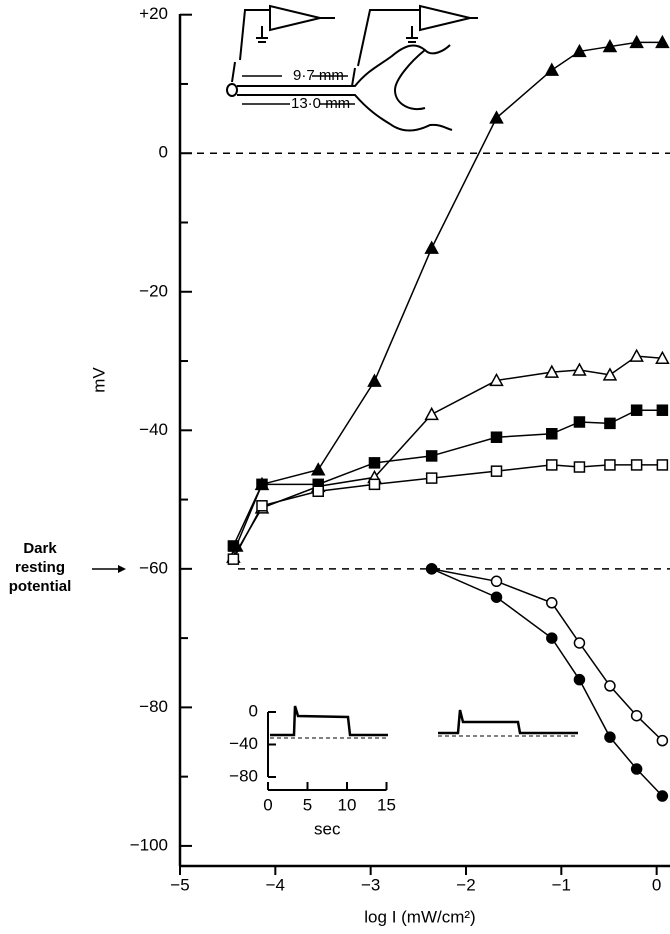 The width and height of the screenshot is (670, 934). What do you see at coordinates (243, 775) in the screenshot?
I see `inset-y-tick-label: −80` at bounding box center [243, 775].